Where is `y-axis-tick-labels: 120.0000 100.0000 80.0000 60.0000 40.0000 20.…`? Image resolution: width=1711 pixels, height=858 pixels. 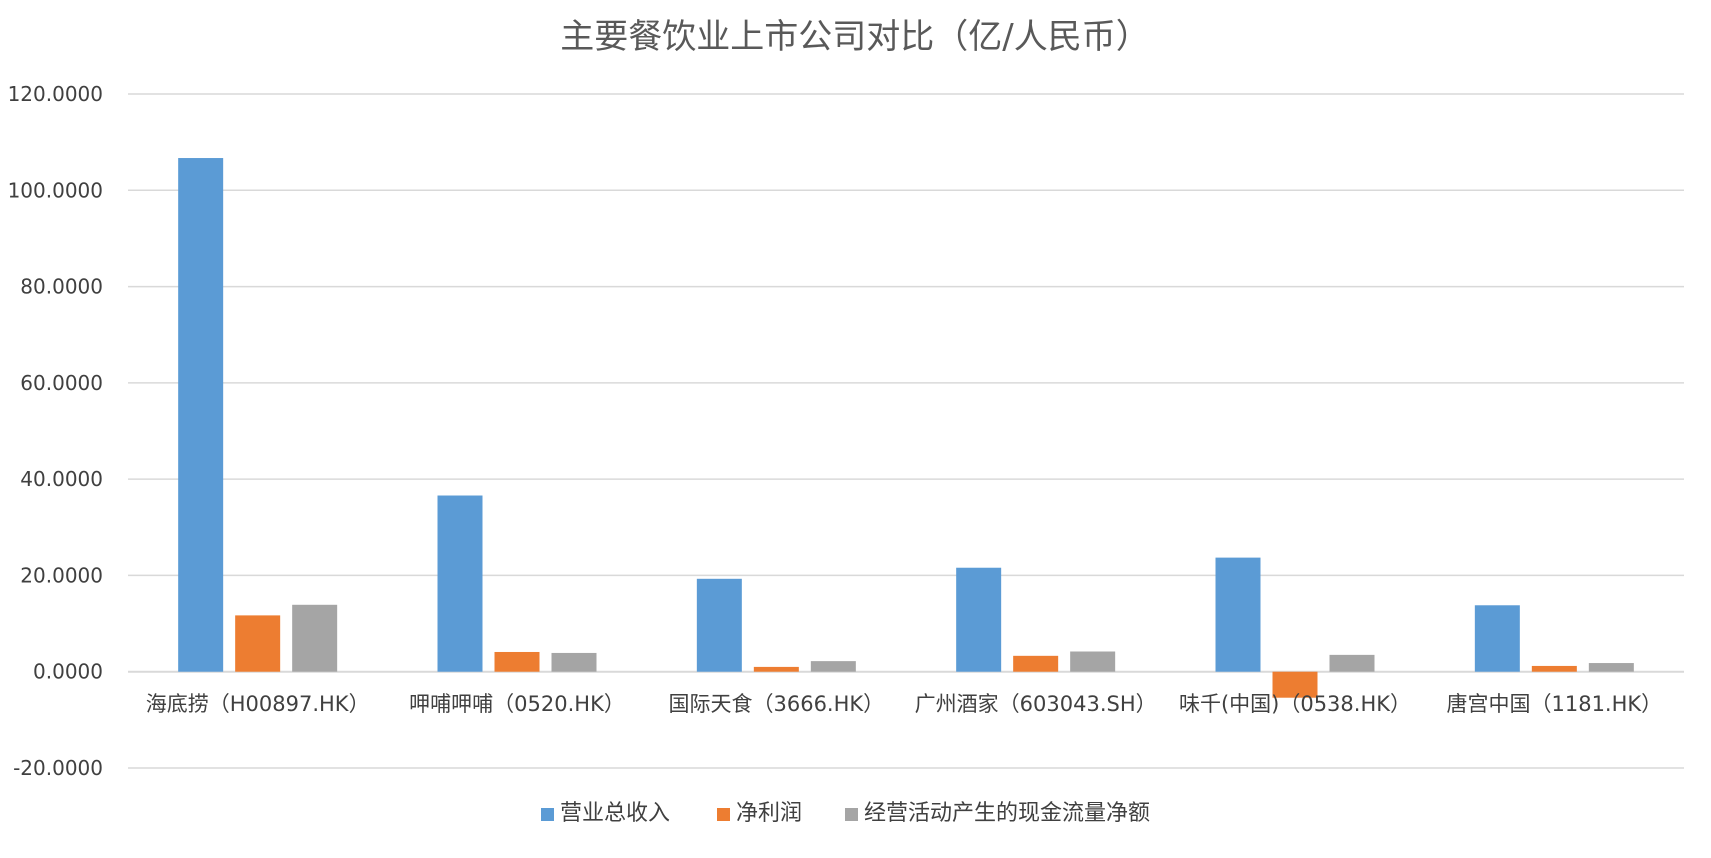
y-axis-tick-labels: 120.0000 100.0000 80.0000 60.0000 40.0000 20.… is located at coordinates (55, 431).